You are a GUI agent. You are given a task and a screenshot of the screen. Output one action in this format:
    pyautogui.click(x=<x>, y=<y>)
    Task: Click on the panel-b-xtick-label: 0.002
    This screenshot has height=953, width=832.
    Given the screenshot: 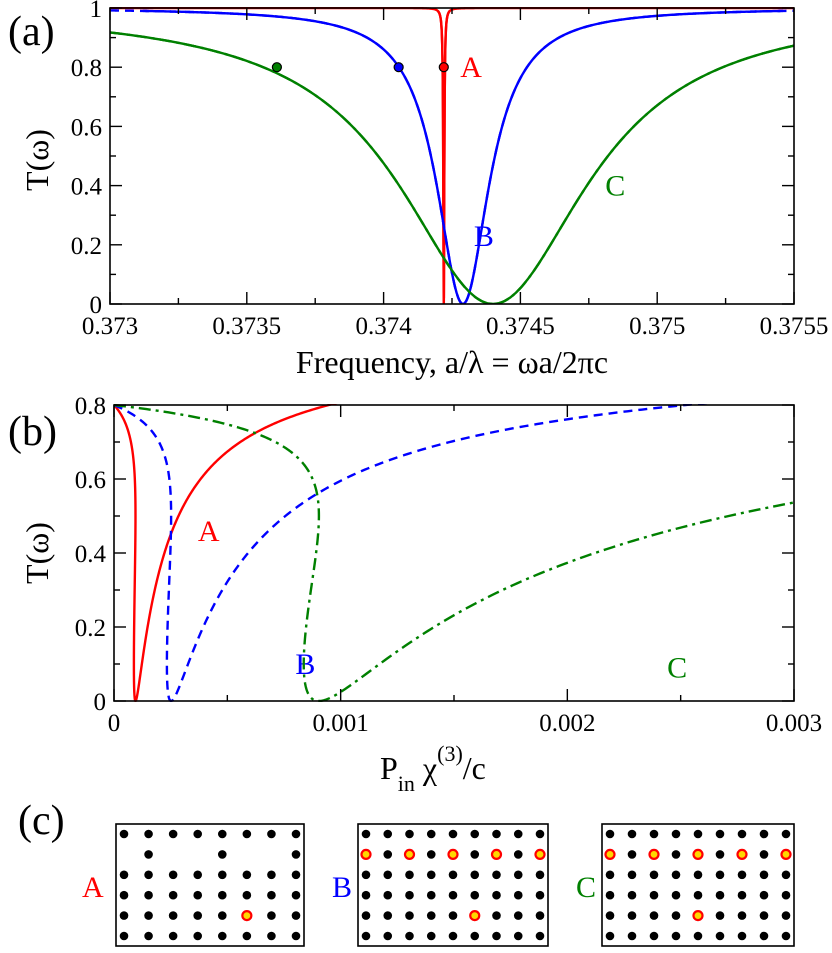 What is the action you would take?
    pyautogui.click(x=567, y=723)
    